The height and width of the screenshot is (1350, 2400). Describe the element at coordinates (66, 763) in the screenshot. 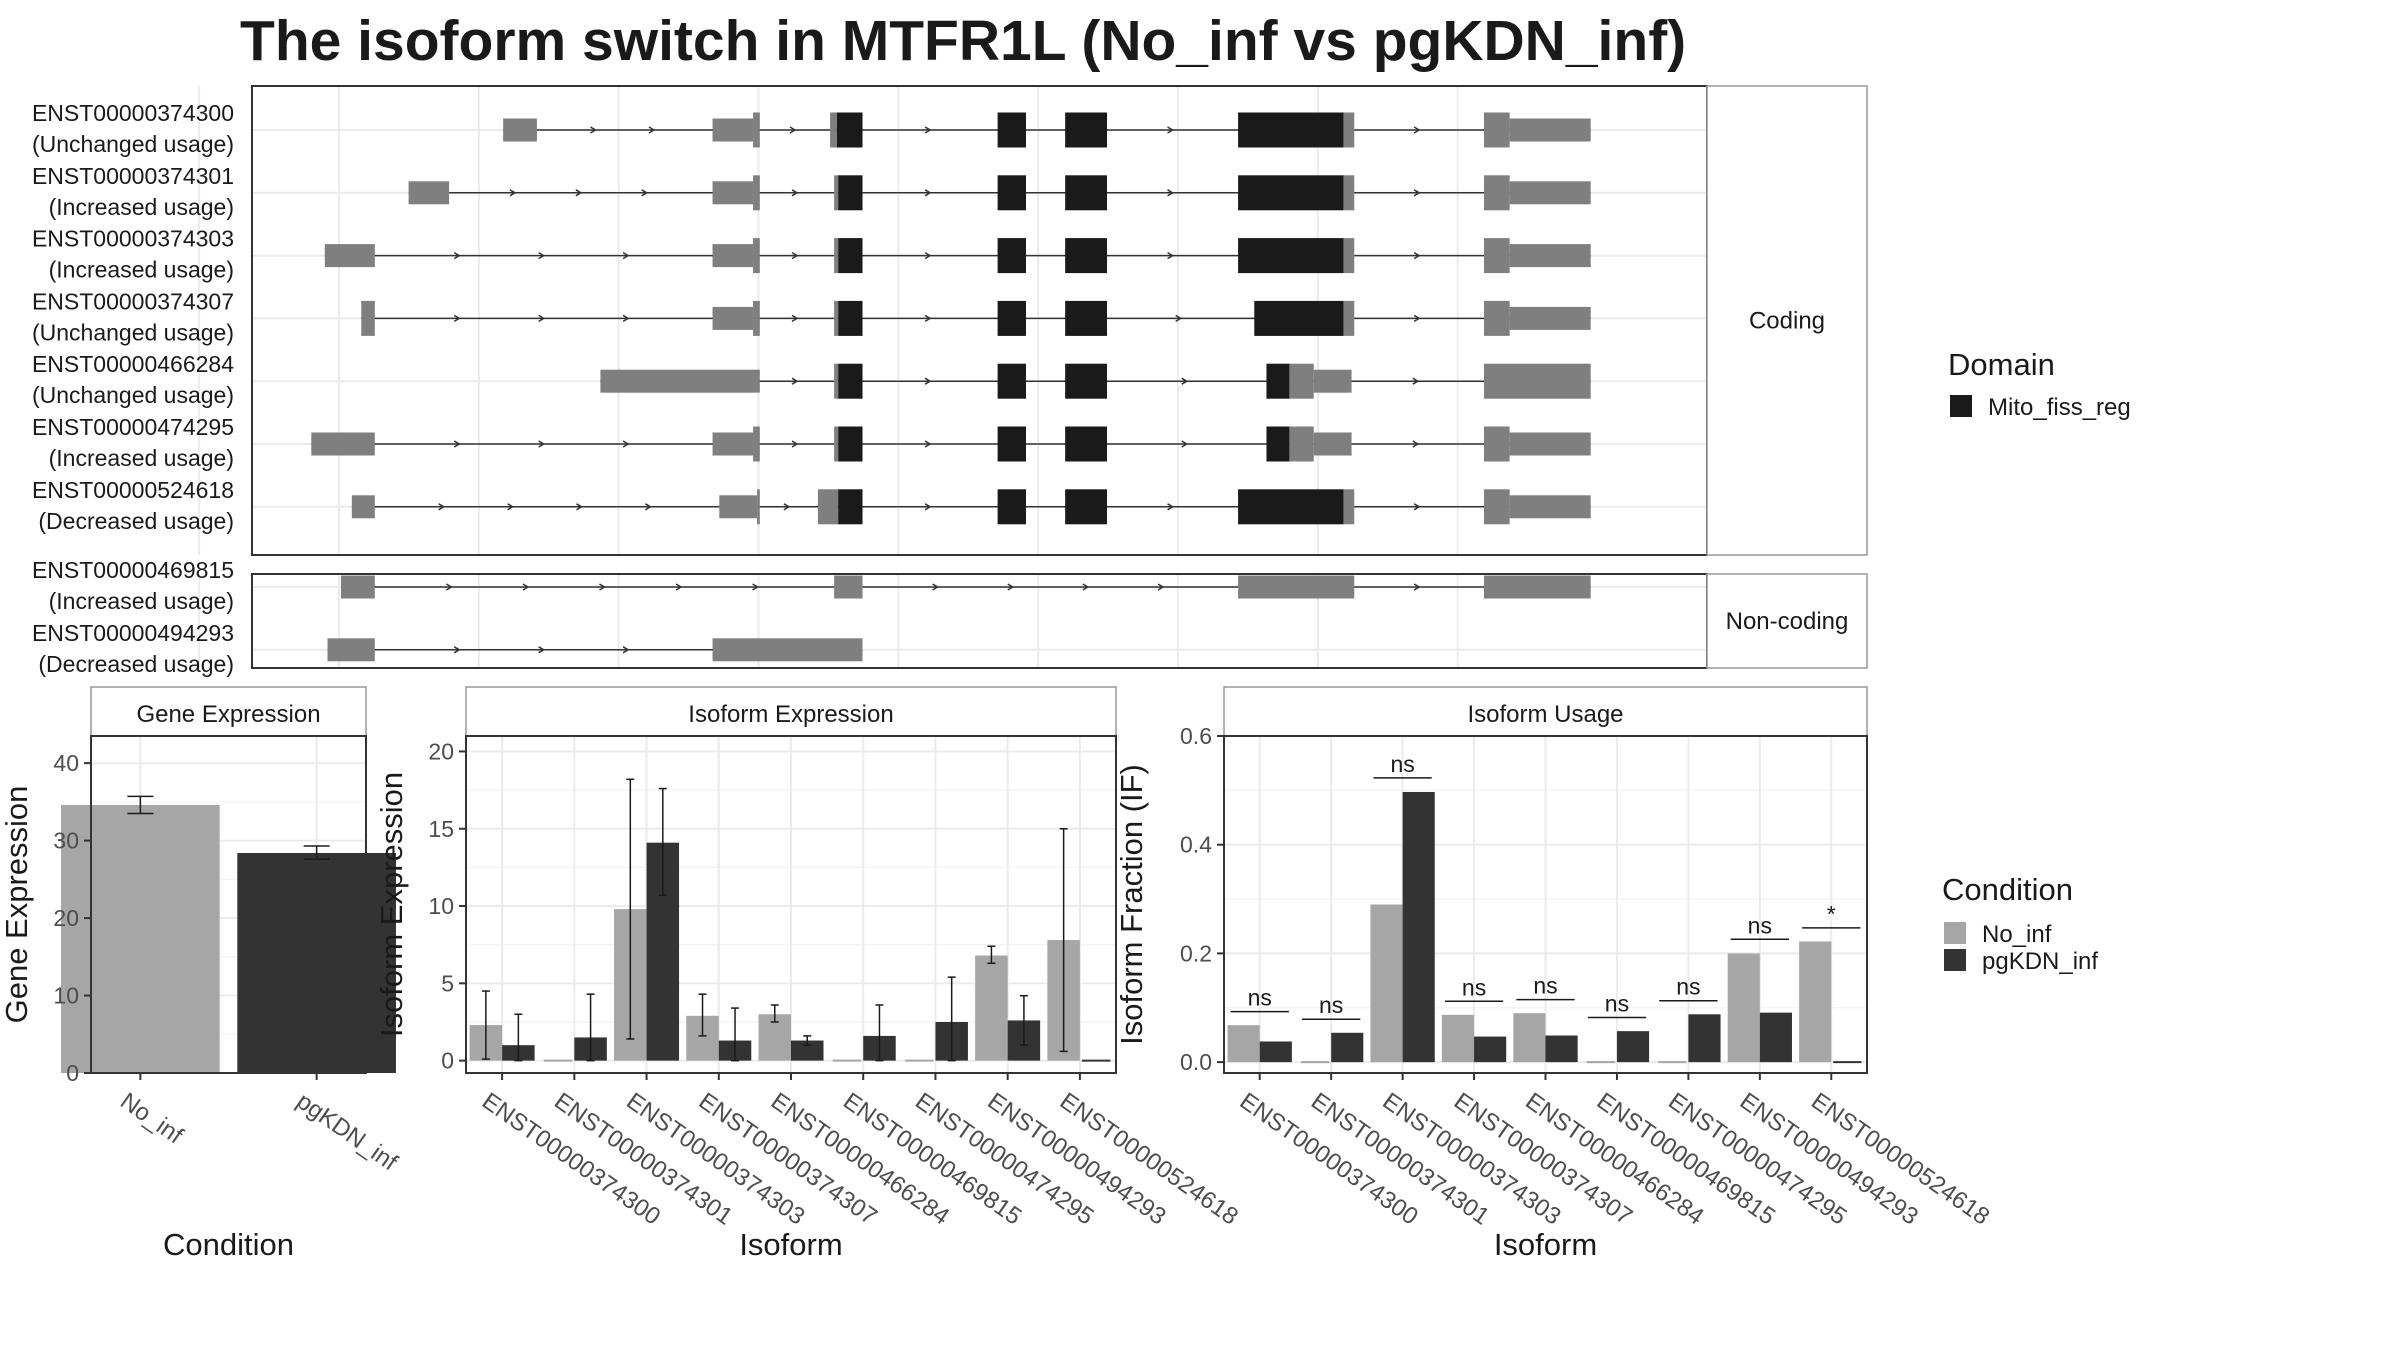

I see `y-tick-label: 40` at that location.